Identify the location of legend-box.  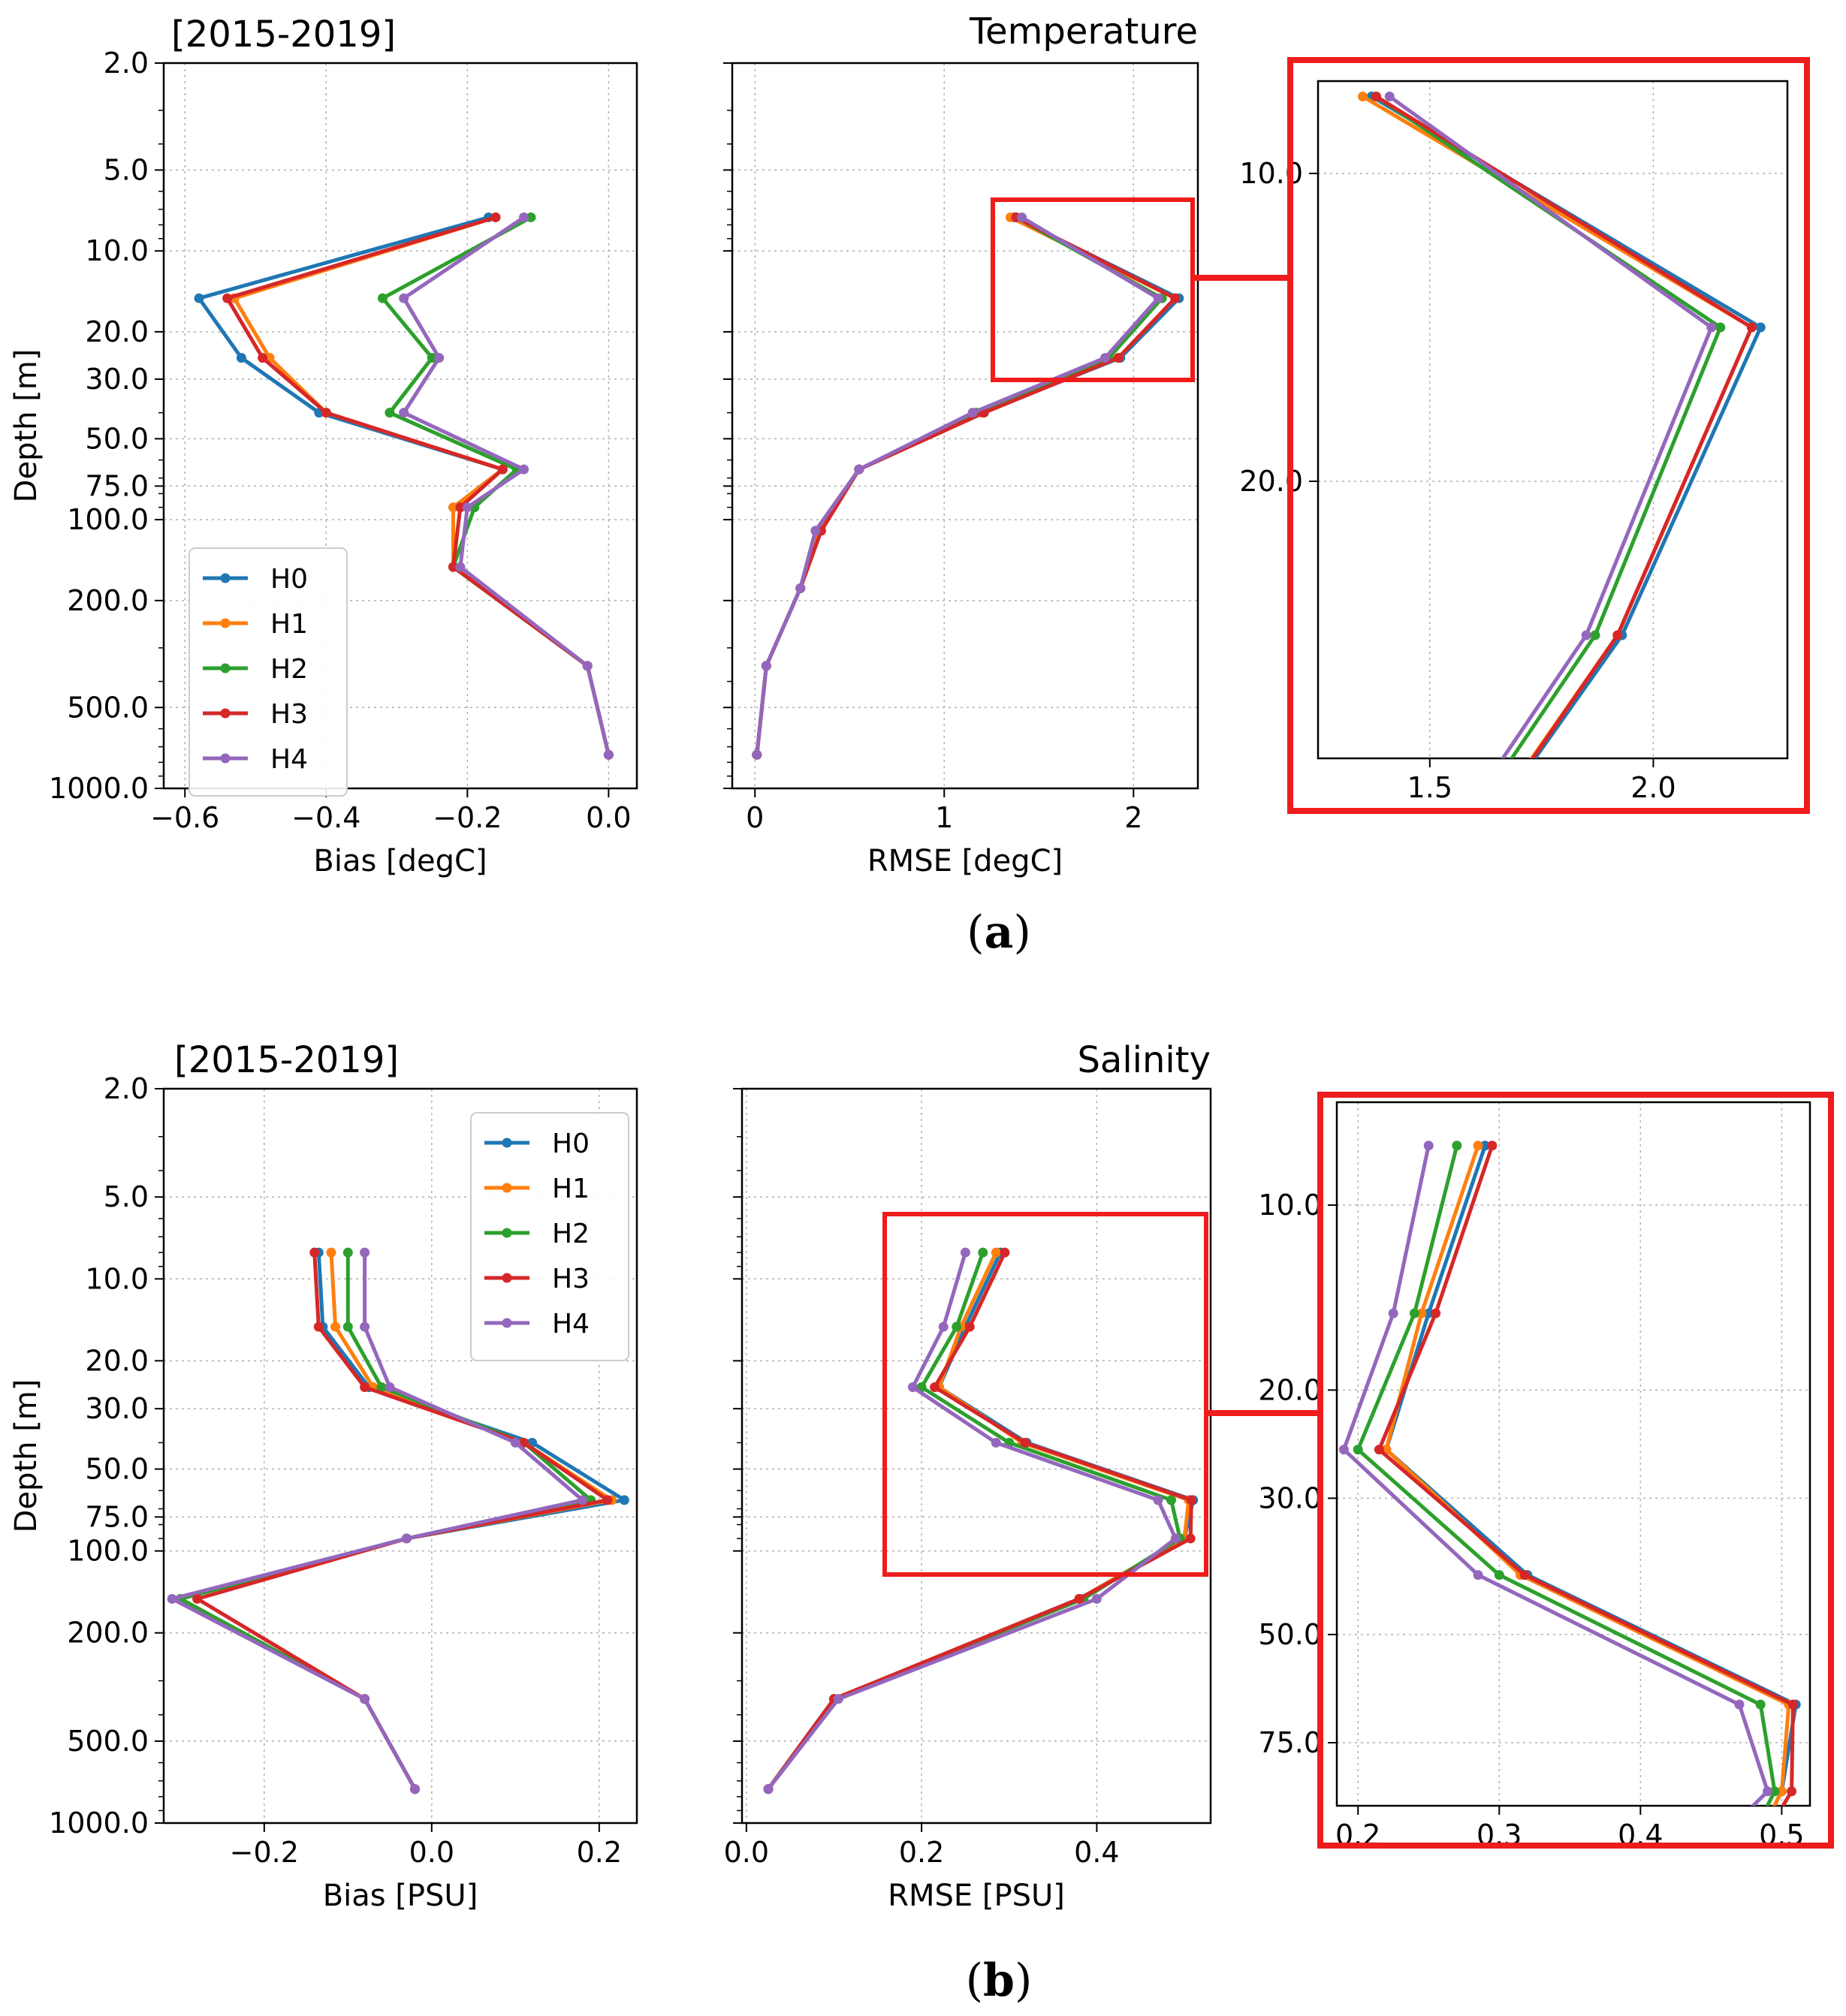
(268, 672).